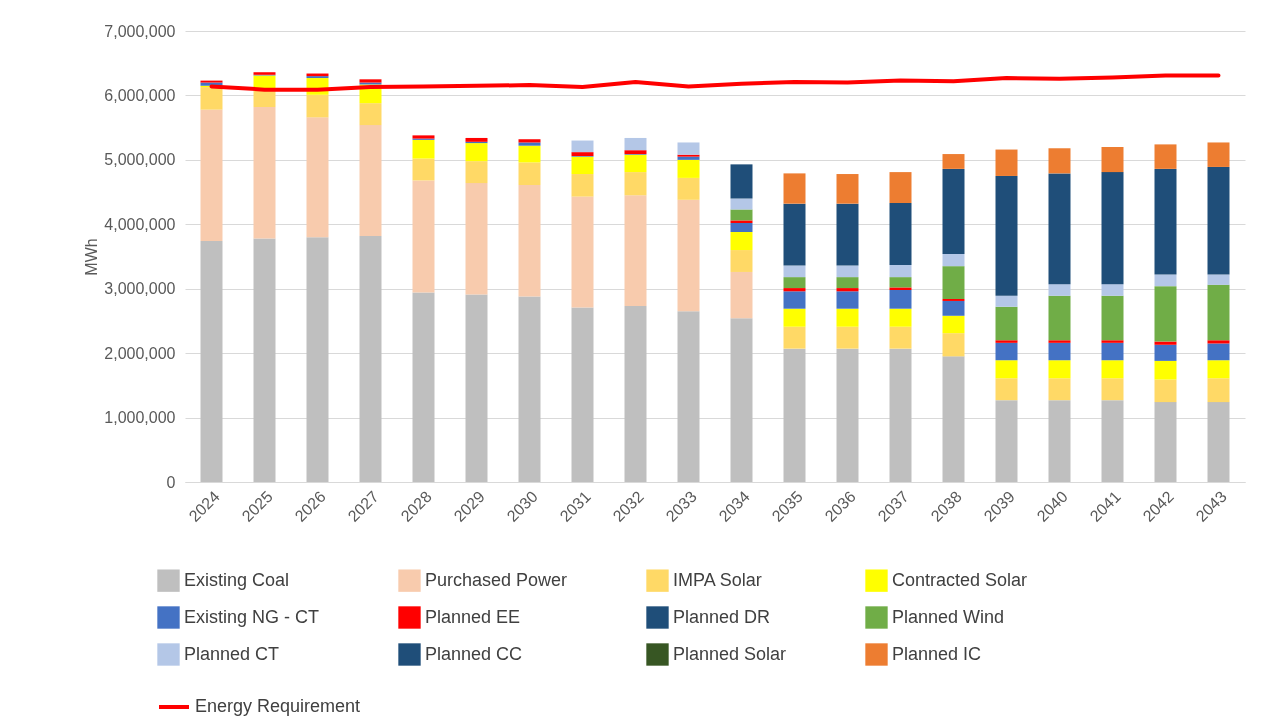 The height and width of the screenshot is (727, 1266). I want to click on legend-label: Planned IC, so click(937, 653).